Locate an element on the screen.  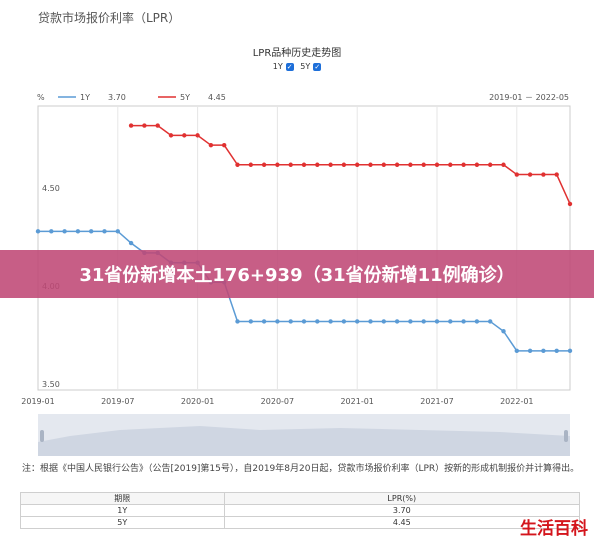
rate-table: 期限 LPR(%) 1Y 3.70 5Y 4.45 is located at coordinates (300, 510).